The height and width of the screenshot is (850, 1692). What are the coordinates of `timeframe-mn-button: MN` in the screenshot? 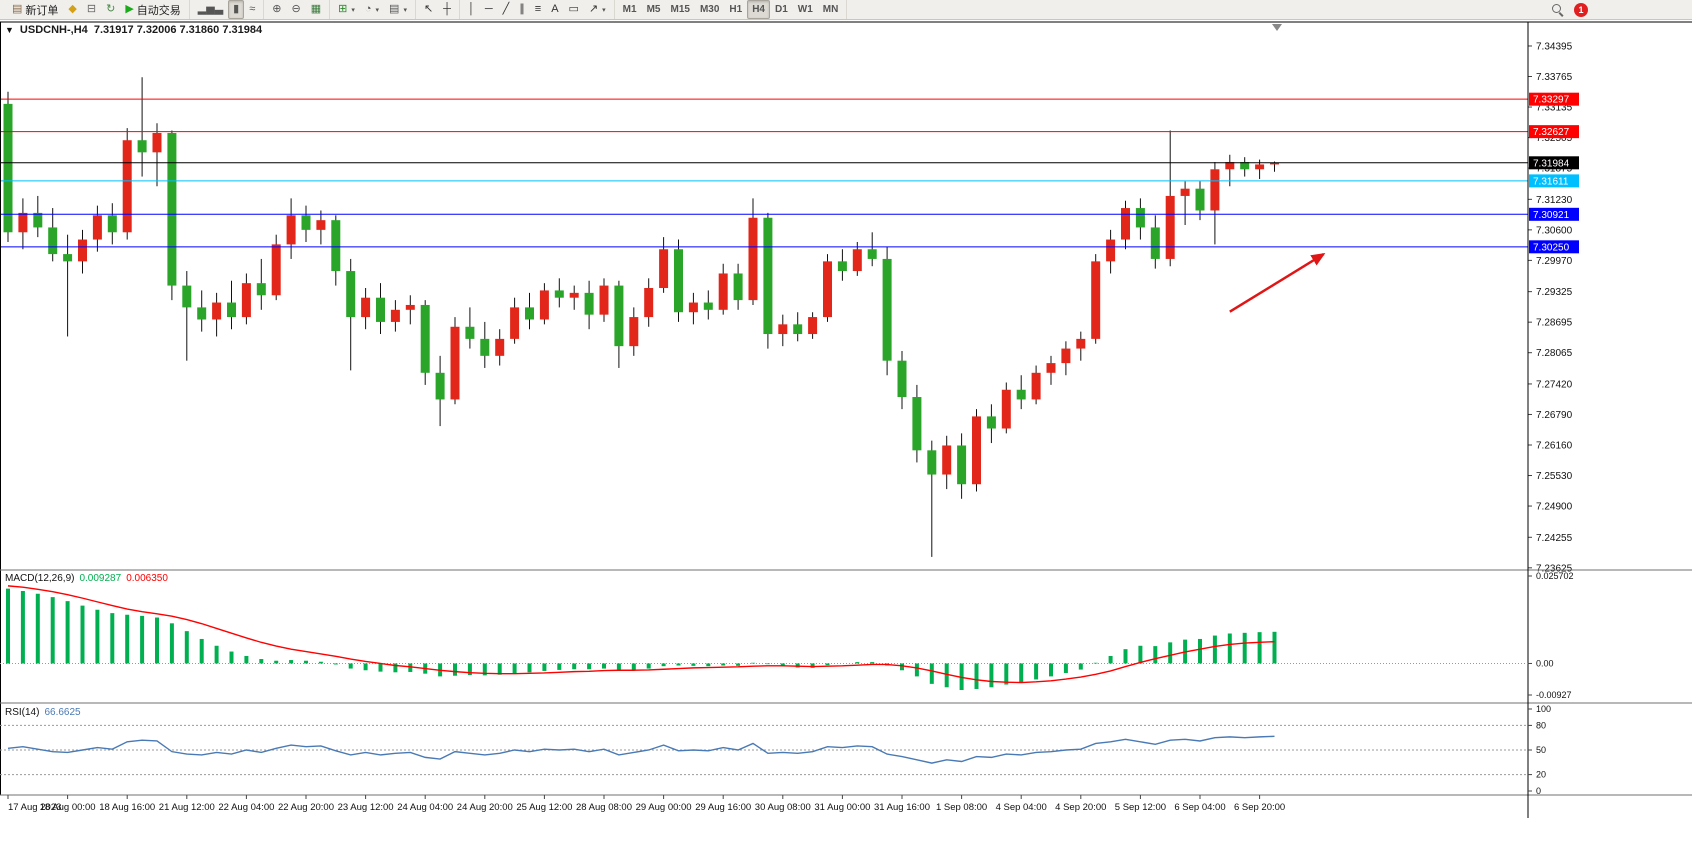 It's located at (831, 9).